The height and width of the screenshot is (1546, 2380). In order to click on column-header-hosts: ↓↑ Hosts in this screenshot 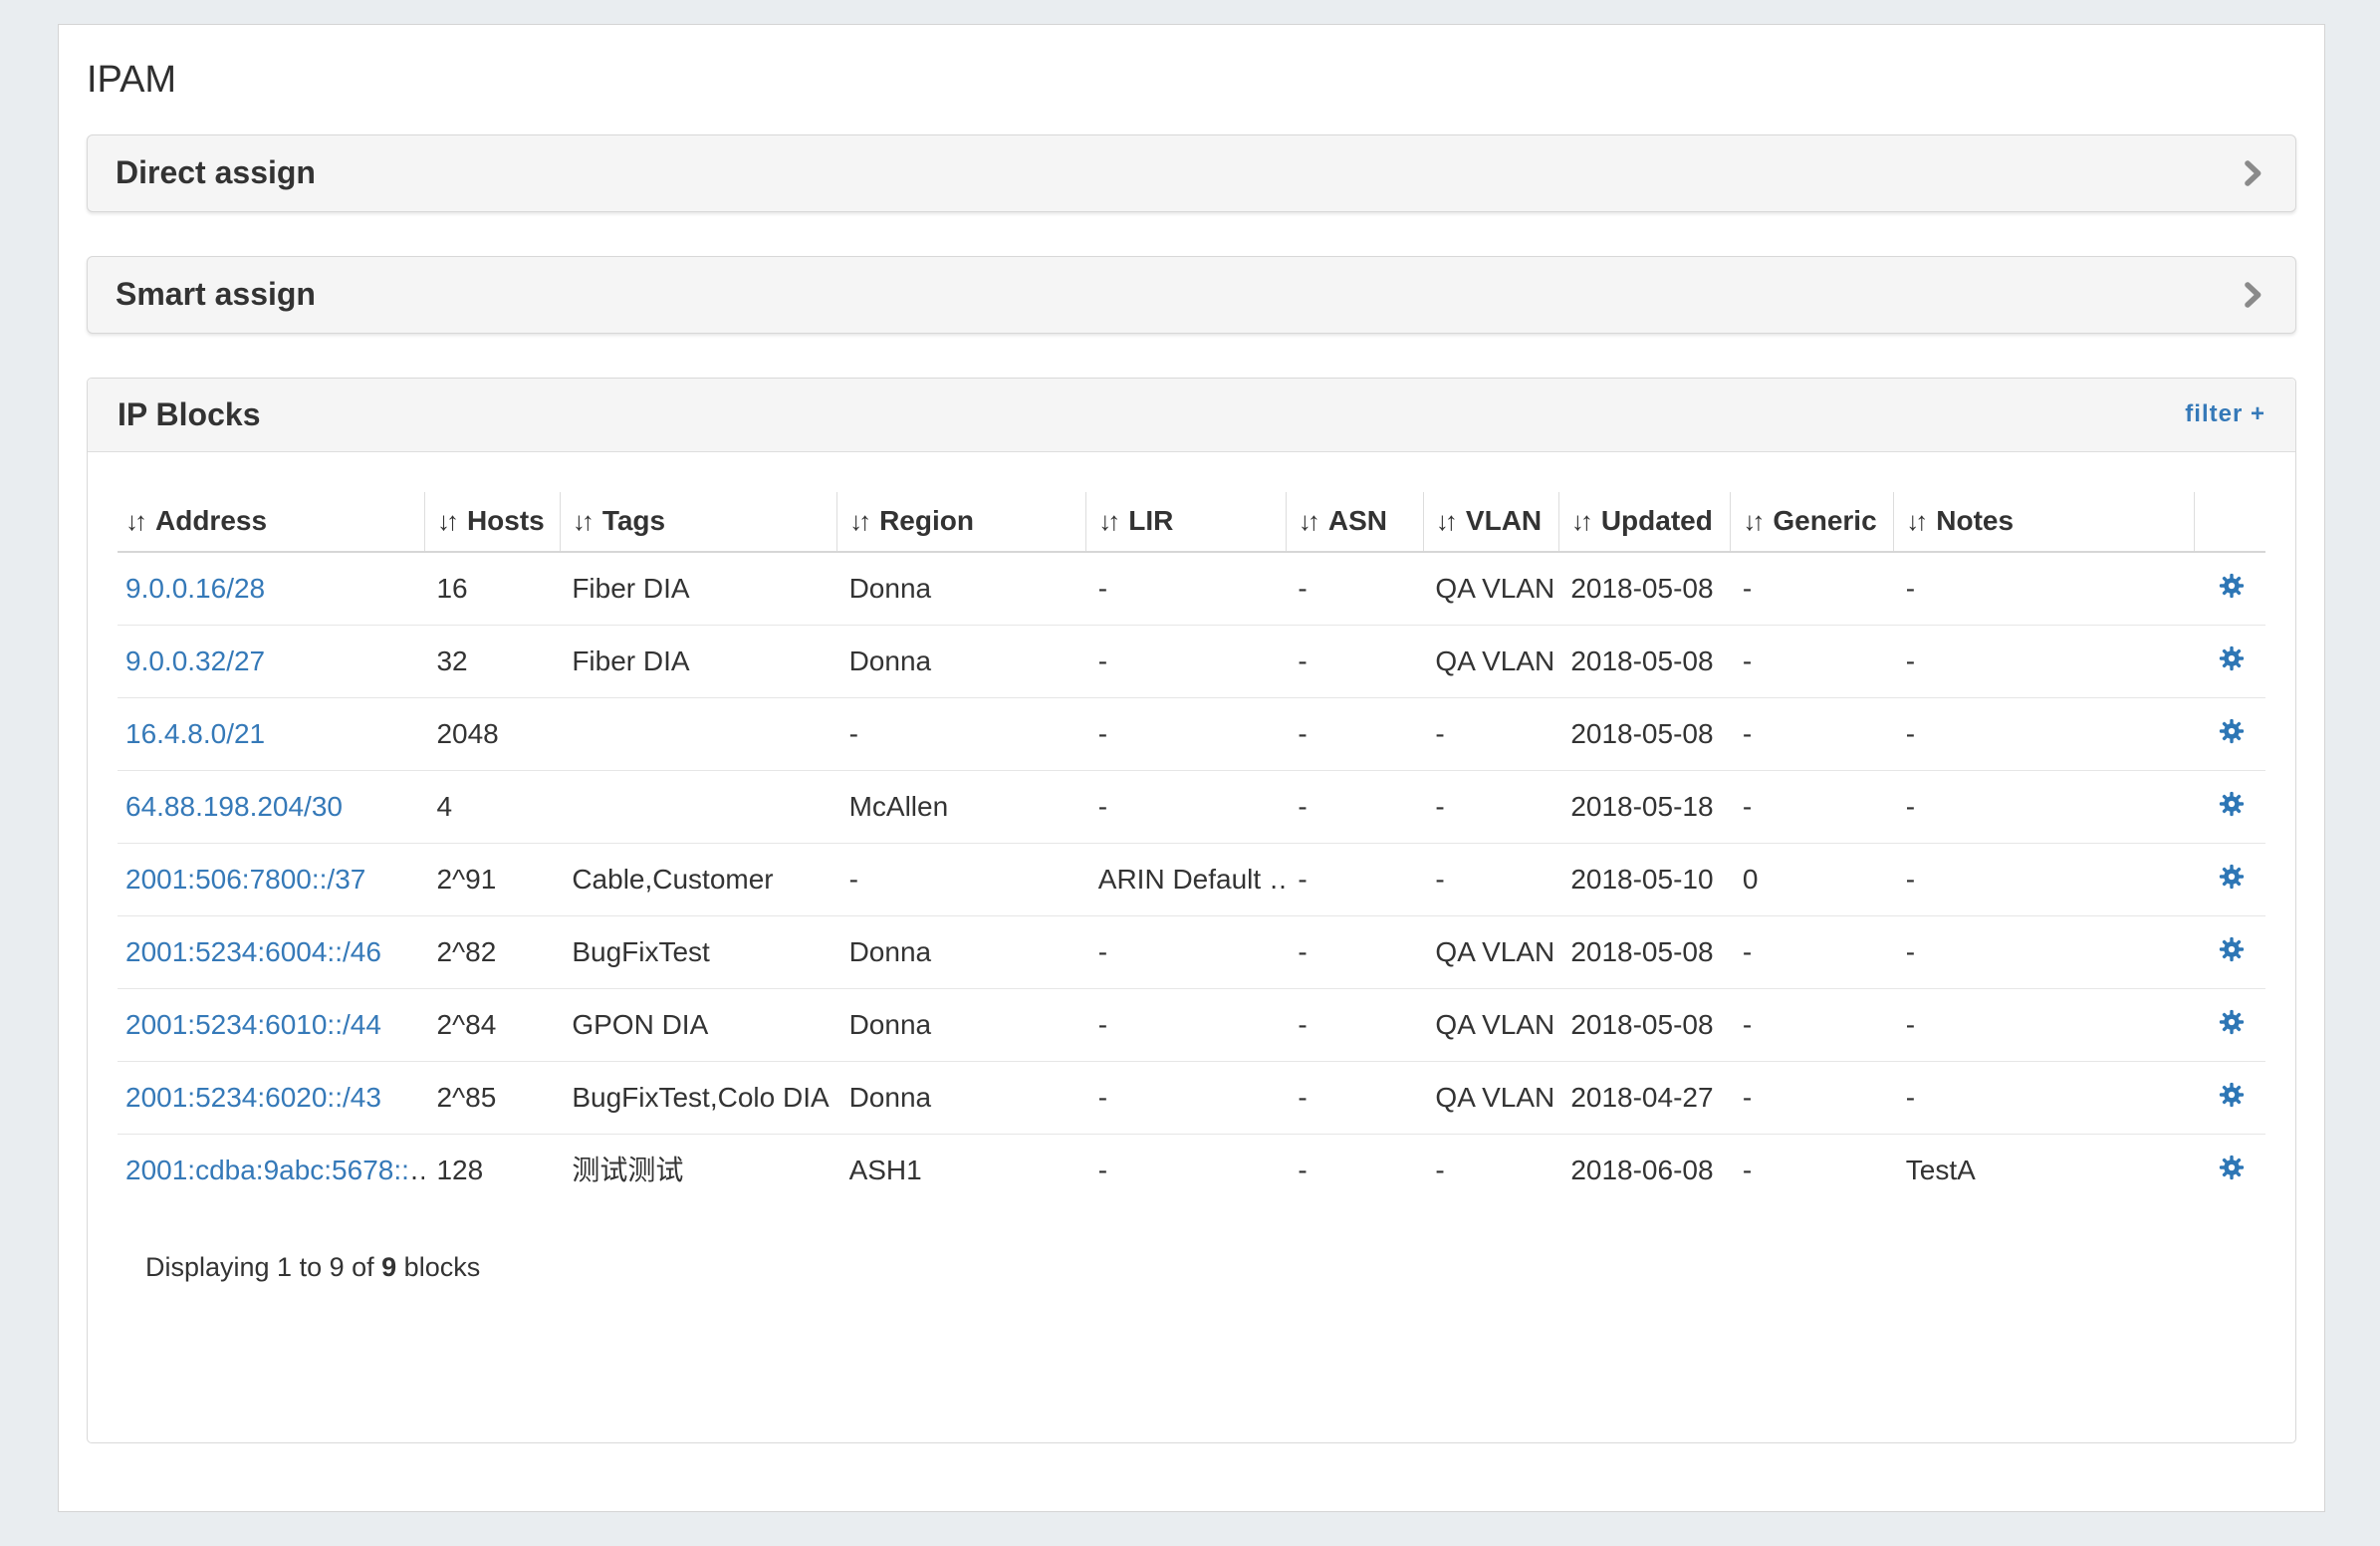, I will do `click(492, 522)`.